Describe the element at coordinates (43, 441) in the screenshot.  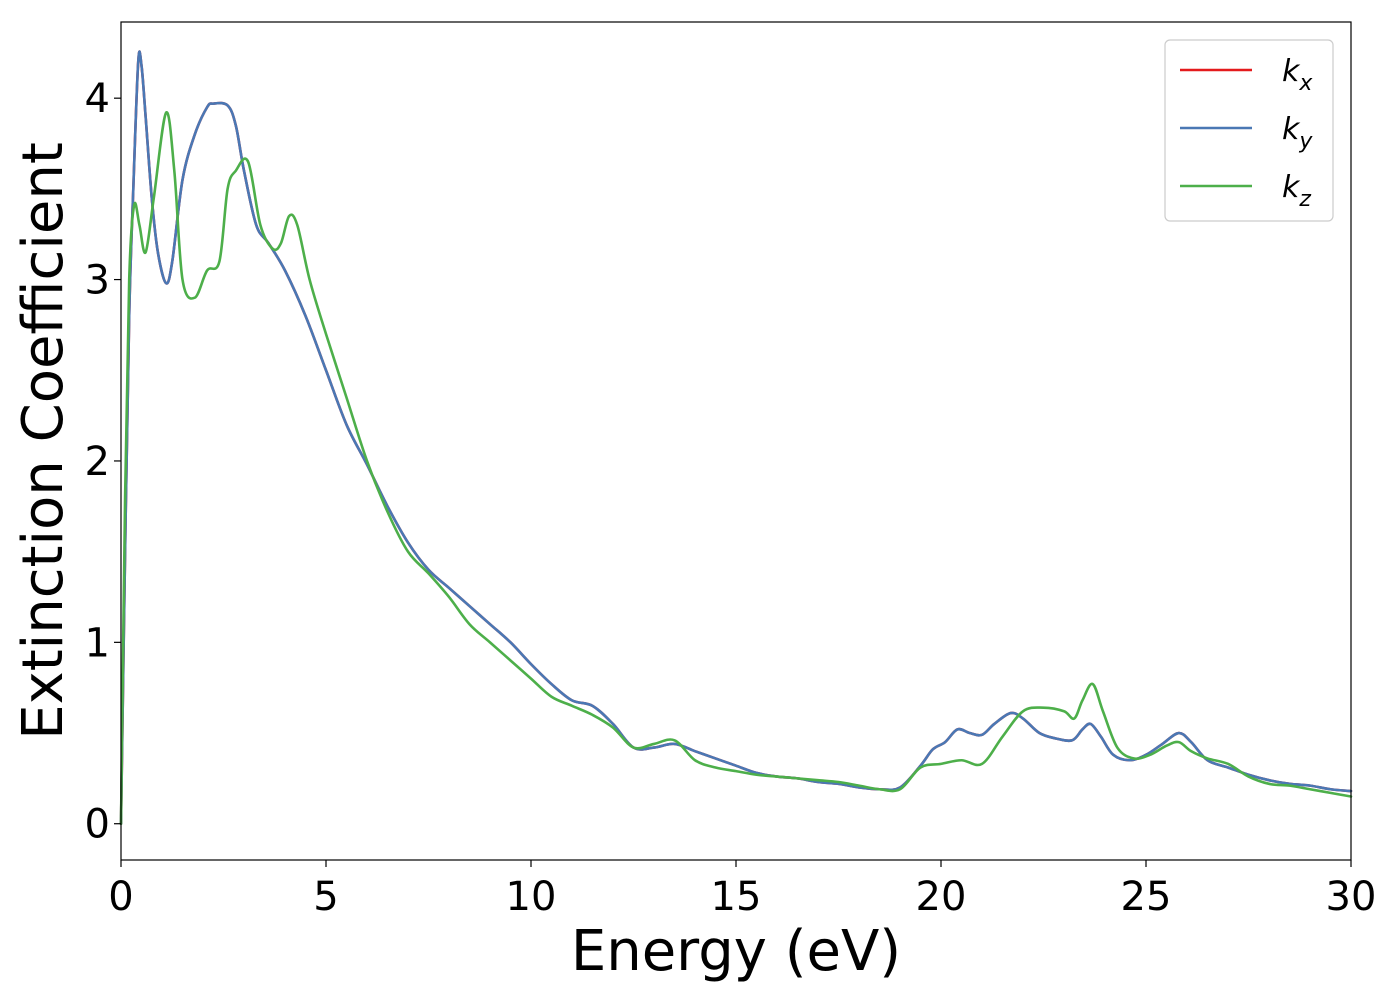
I see `y-axis-title: Extinction Coefficient` at that location.